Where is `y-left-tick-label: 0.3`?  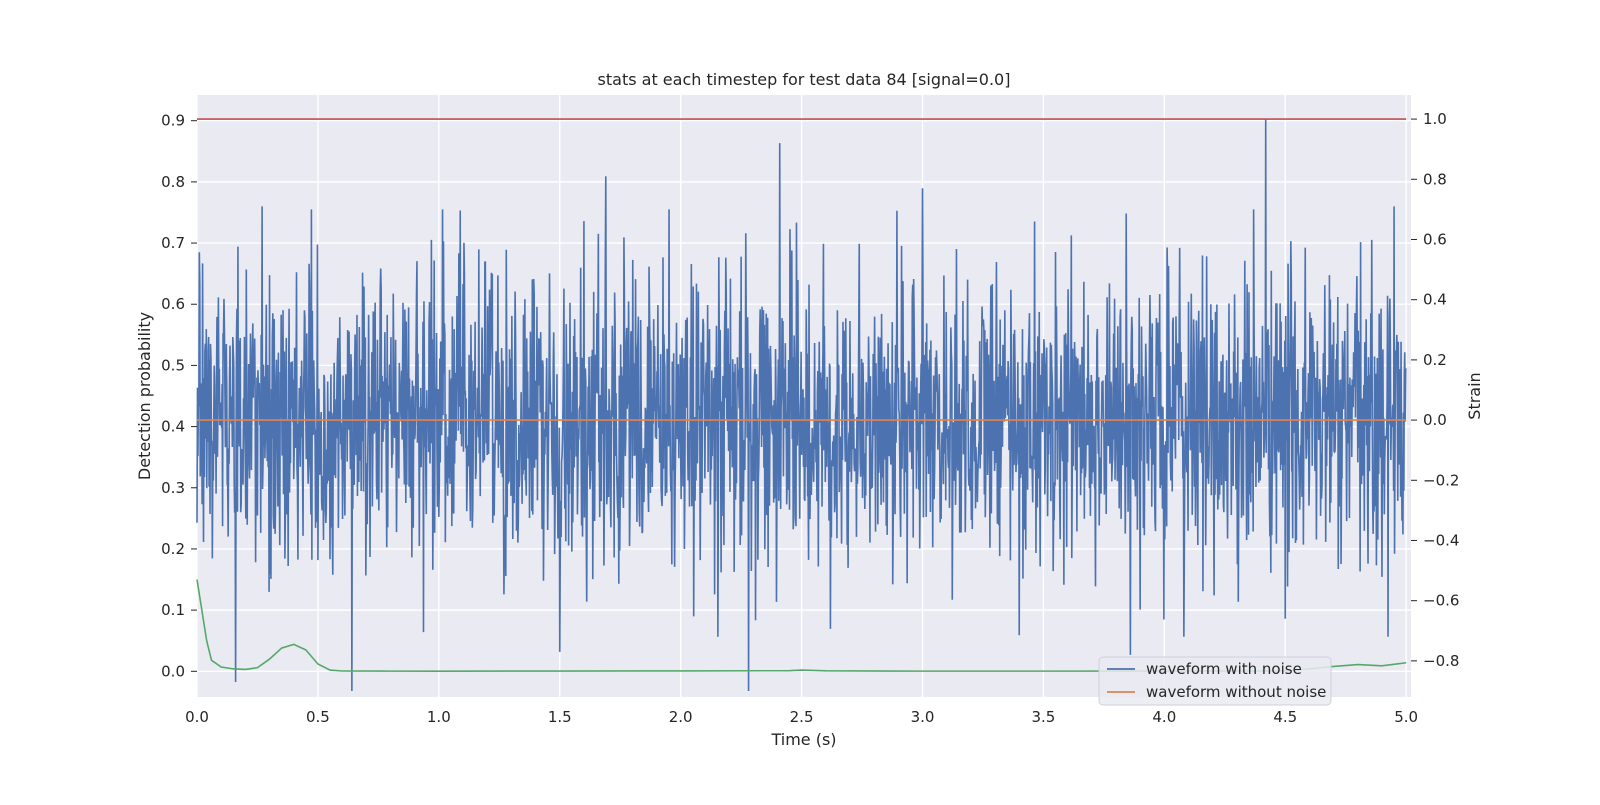
y-left-tick-label: 0.3 is located at coordinates (173, 488).